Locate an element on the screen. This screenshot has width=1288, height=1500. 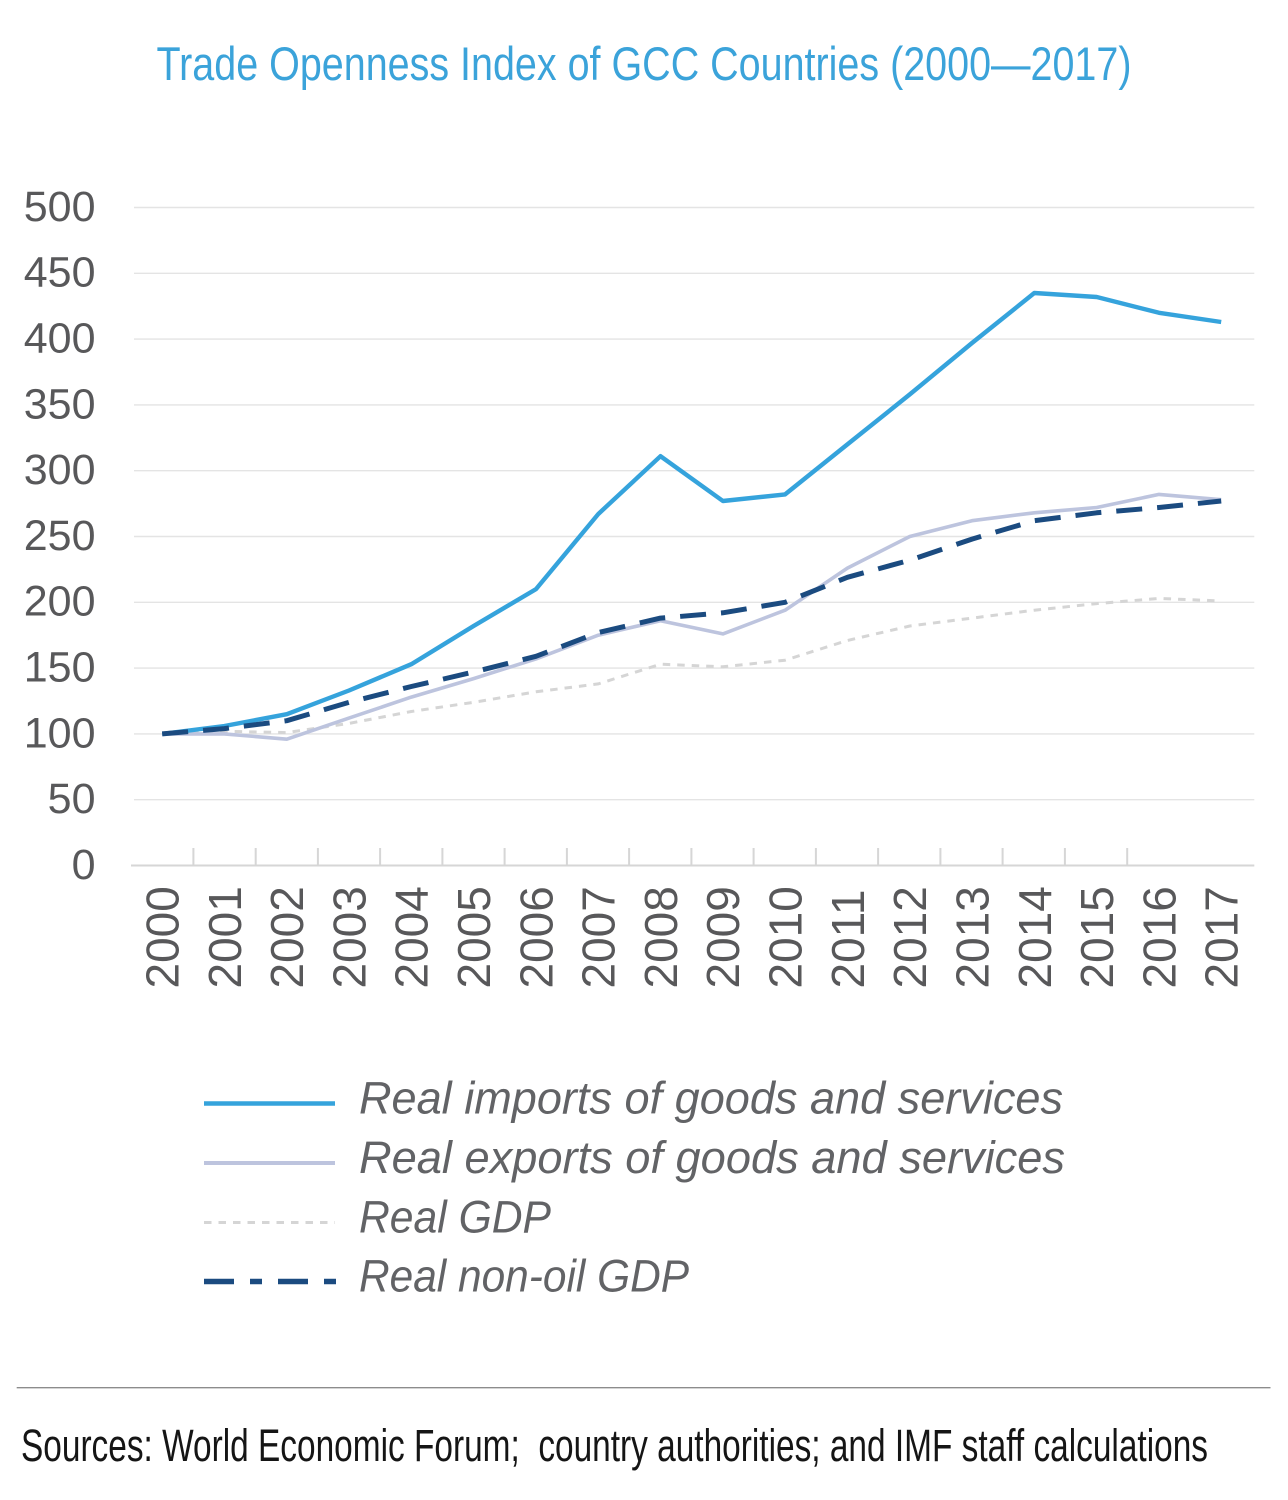
svg-text: 2001 is located at coordinates (225, 937).